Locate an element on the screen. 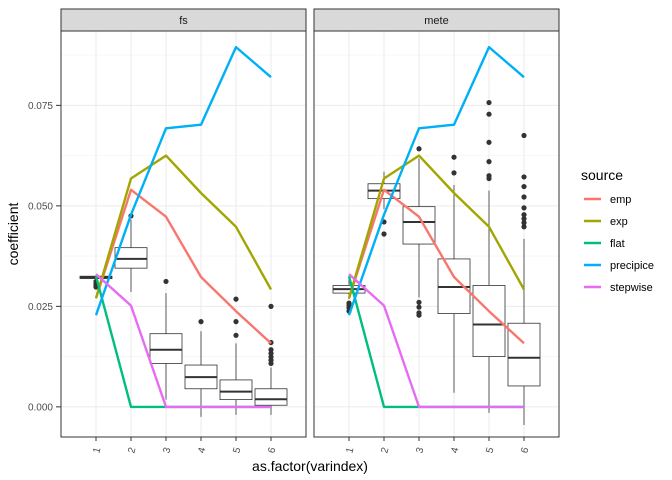 This screenshot has width=672, height=480. y-axis-title: coefficient is located at coordinates (13, 233).